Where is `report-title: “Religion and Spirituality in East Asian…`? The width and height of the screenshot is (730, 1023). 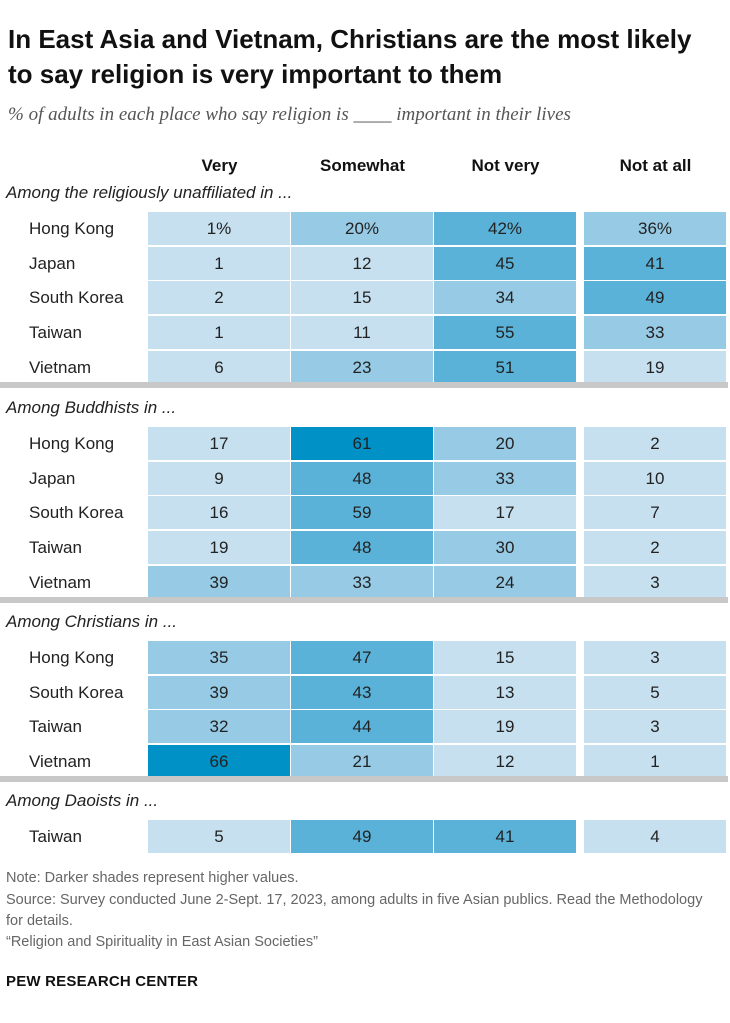 report-title: “Religion and Spirituality in East Asian… is located at coordinates (162, 942).